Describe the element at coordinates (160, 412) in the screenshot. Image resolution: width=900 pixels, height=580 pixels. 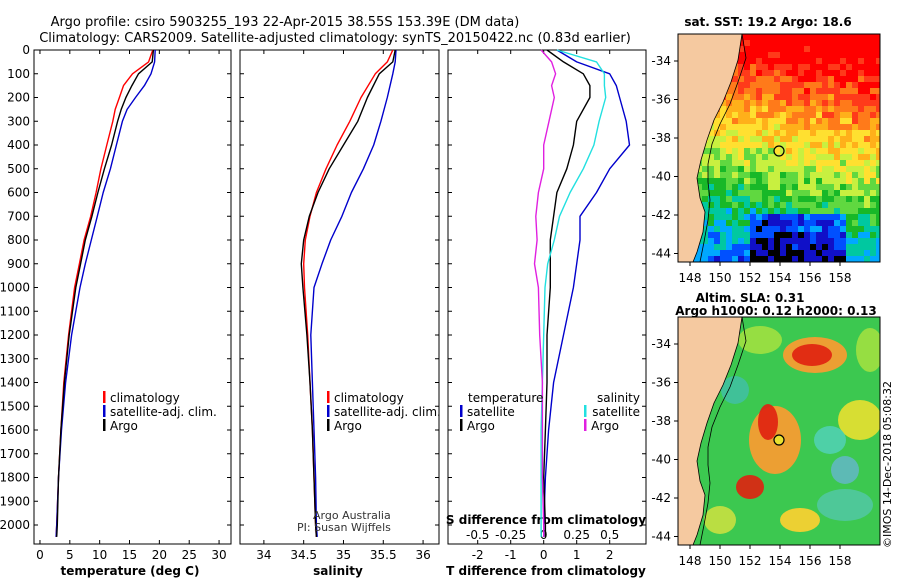
I see `temperature-legend: climatology satellite-adj. clim. Argo` at that location.